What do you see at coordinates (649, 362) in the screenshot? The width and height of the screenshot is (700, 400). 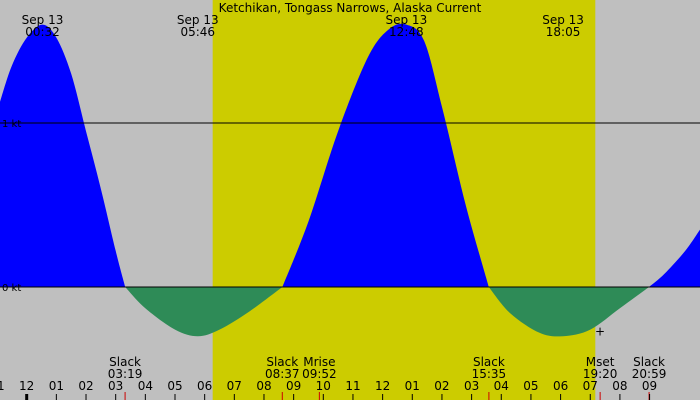 I see `event-name-6: Slack` at bounding box center [649, 362].